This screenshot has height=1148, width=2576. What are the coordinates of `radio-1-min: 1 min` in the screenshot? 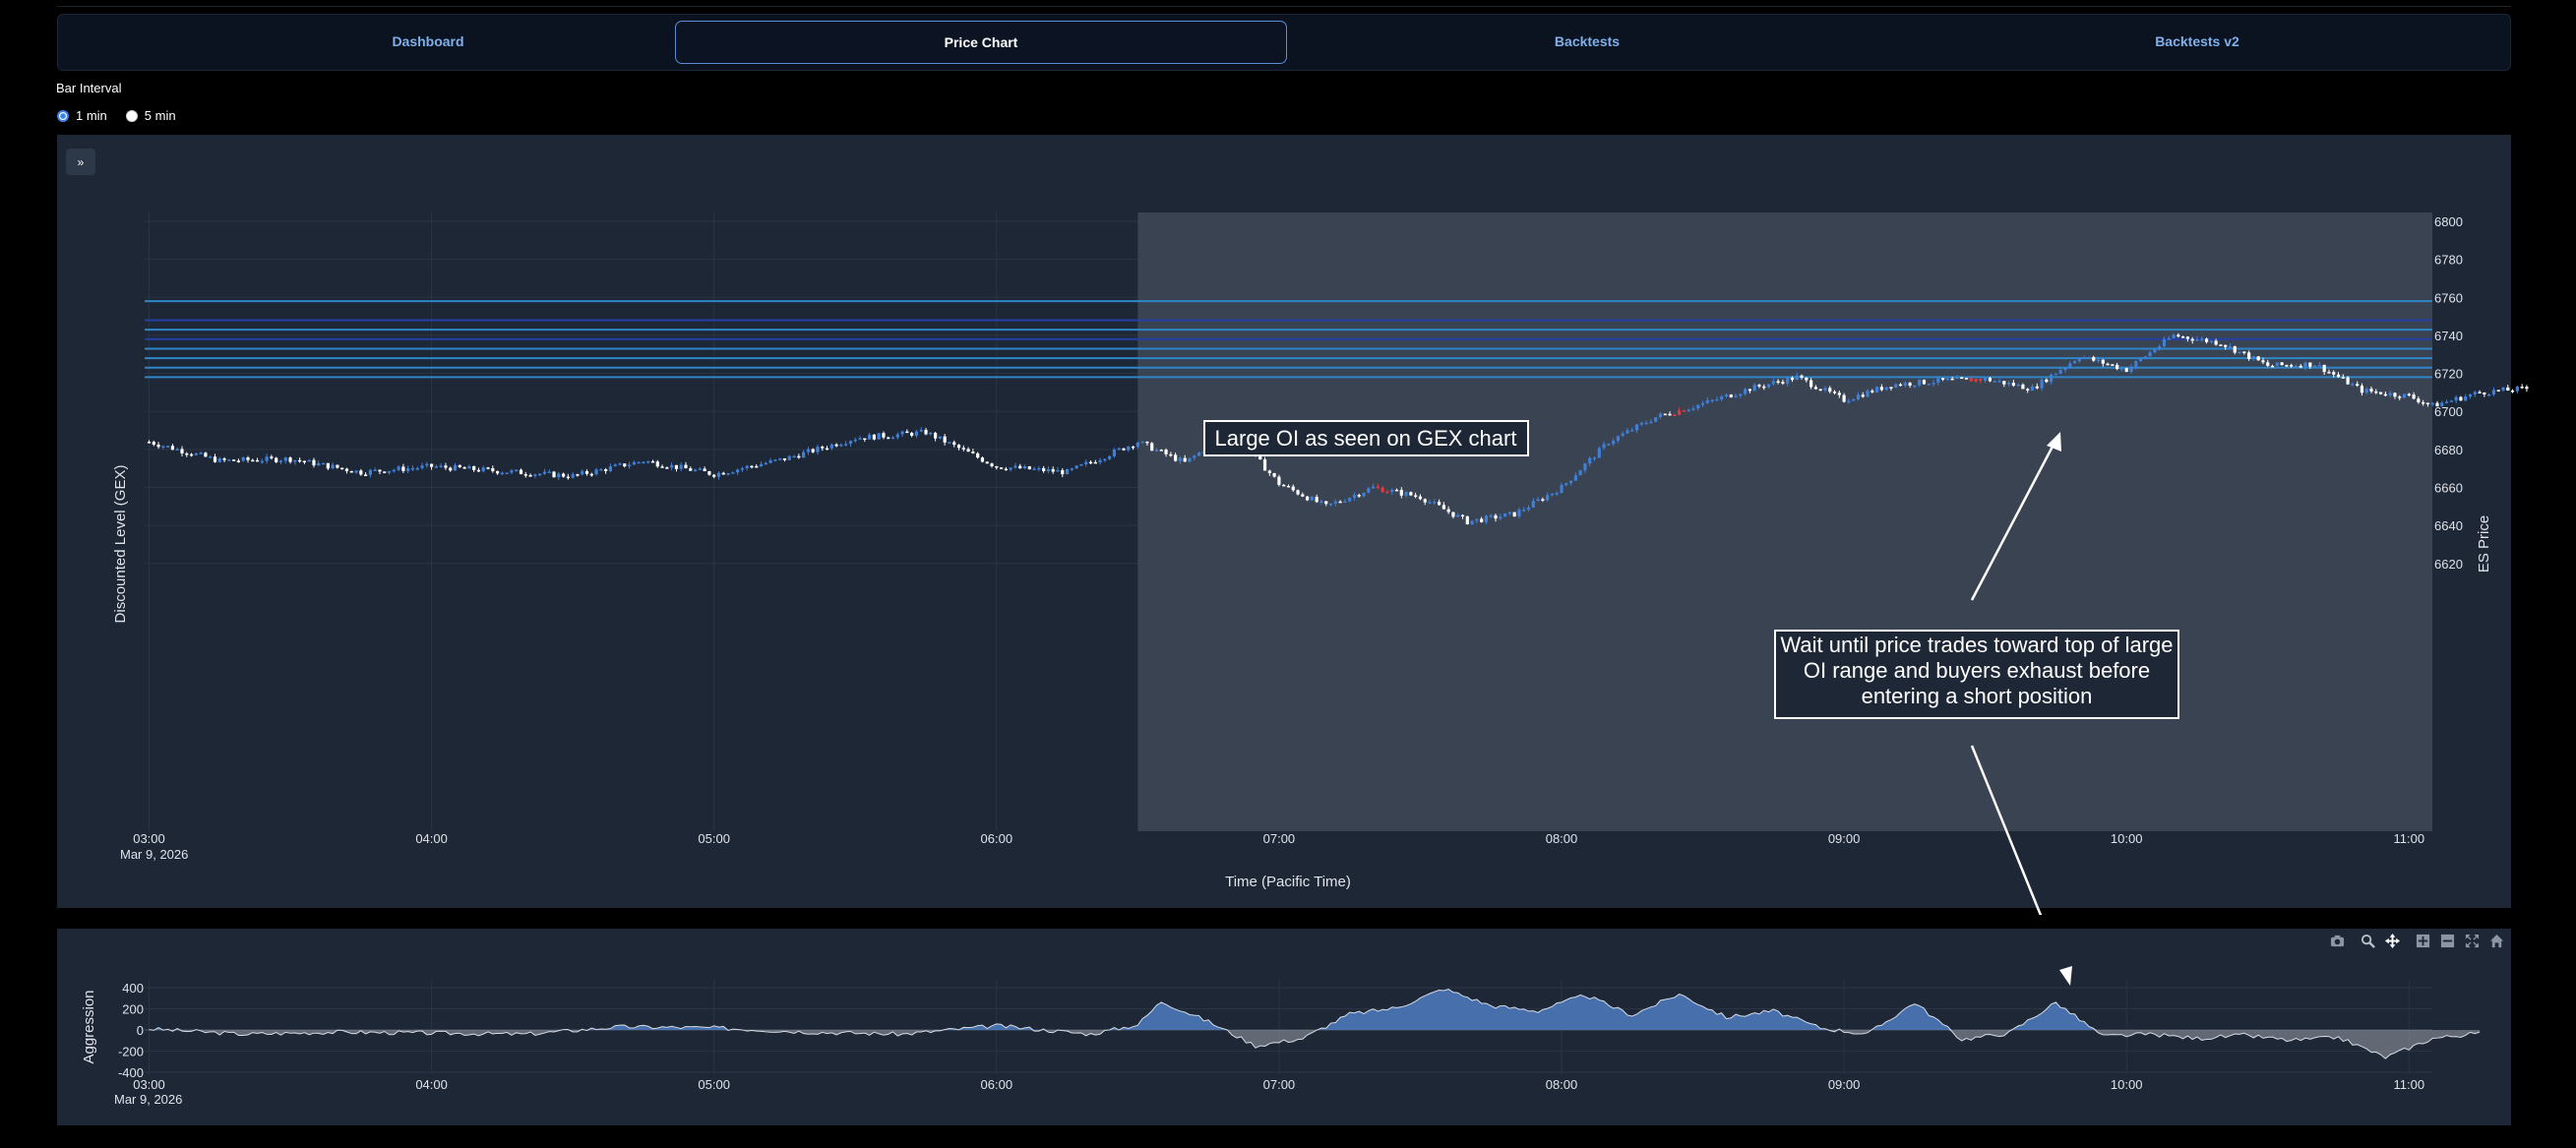 It's located at (82, 115).